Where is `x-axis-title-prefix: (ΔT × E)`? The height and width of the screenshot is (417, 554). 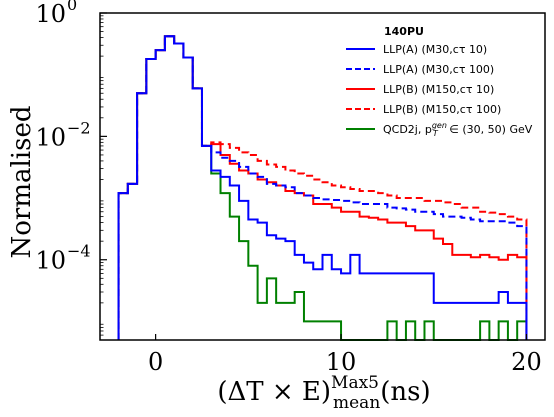
x-axis-title-prefix: (ΔT × E) is located at coordinates (274, 392).